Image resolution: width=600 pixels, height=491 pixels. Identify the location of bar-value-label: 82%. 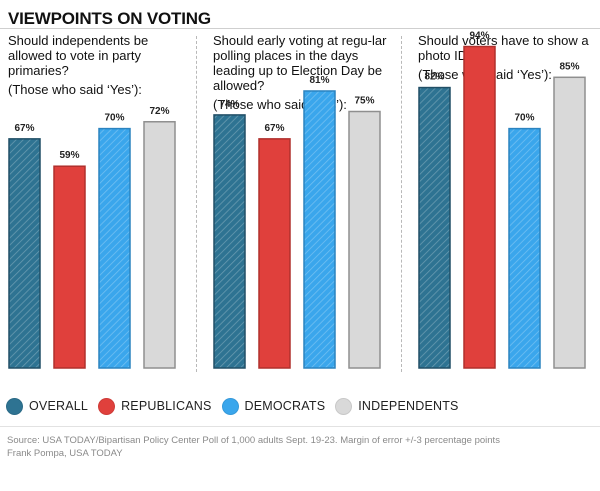
(434, 77).